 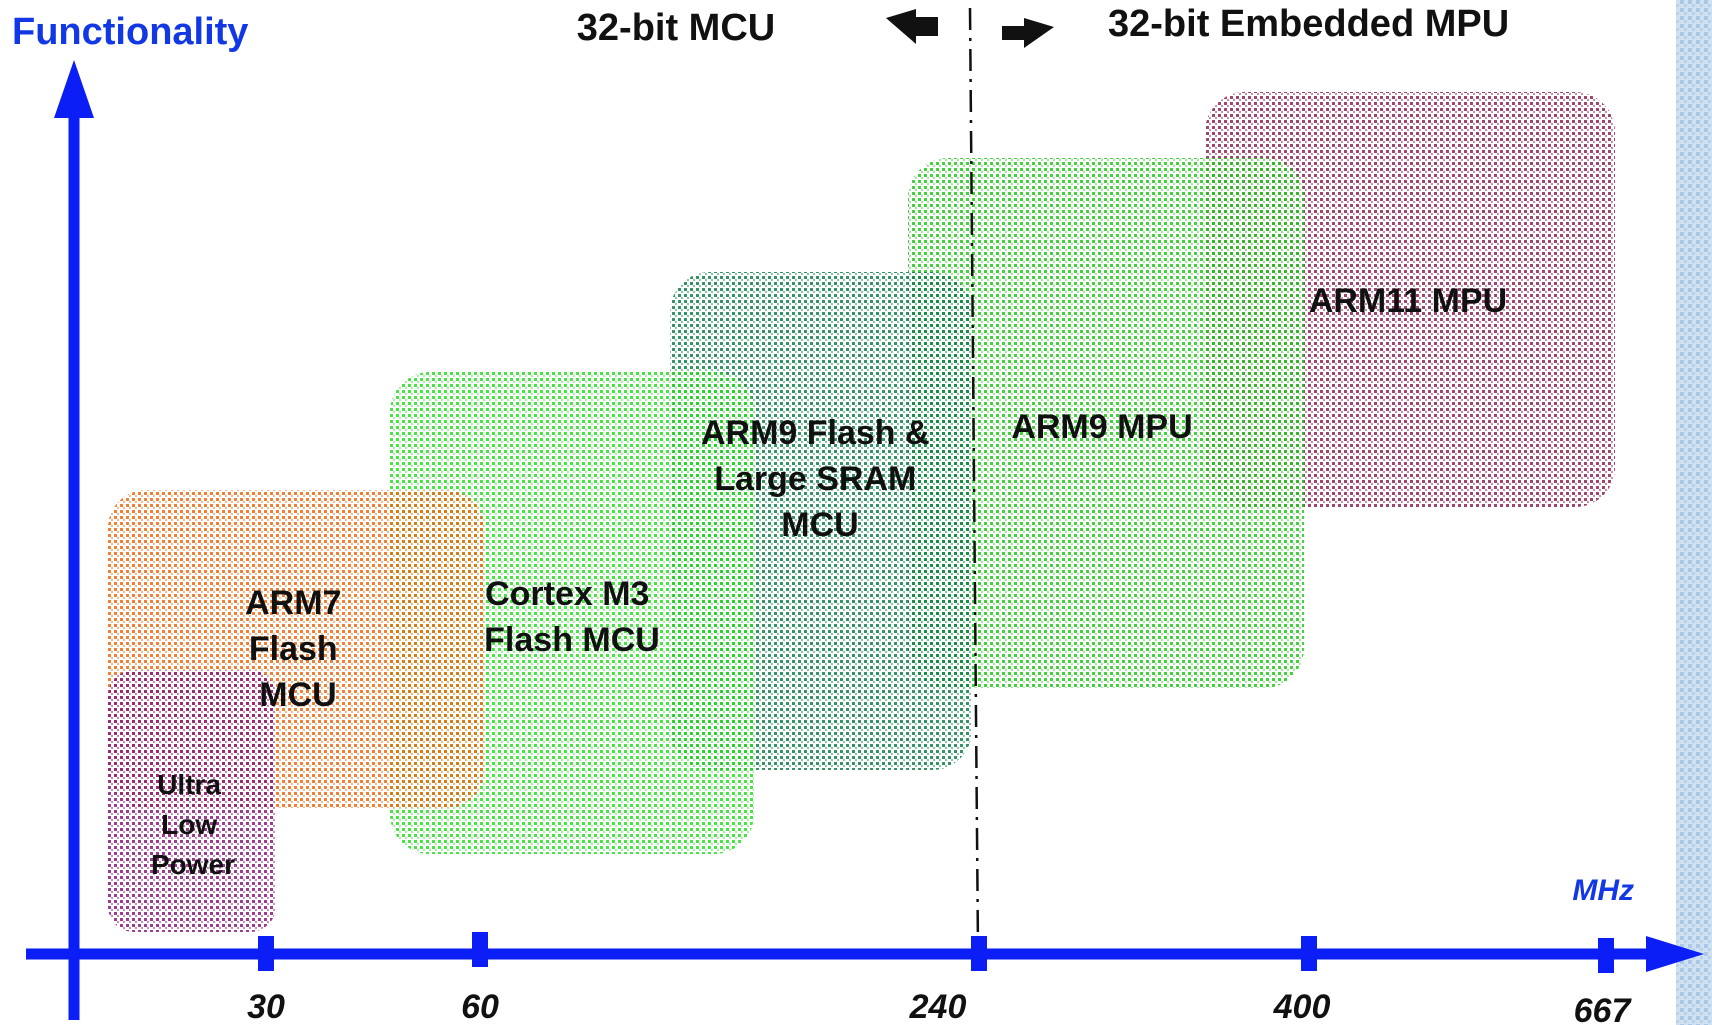 I want to click on x-axis-unit: MHz, so click(x=1603, y=890).